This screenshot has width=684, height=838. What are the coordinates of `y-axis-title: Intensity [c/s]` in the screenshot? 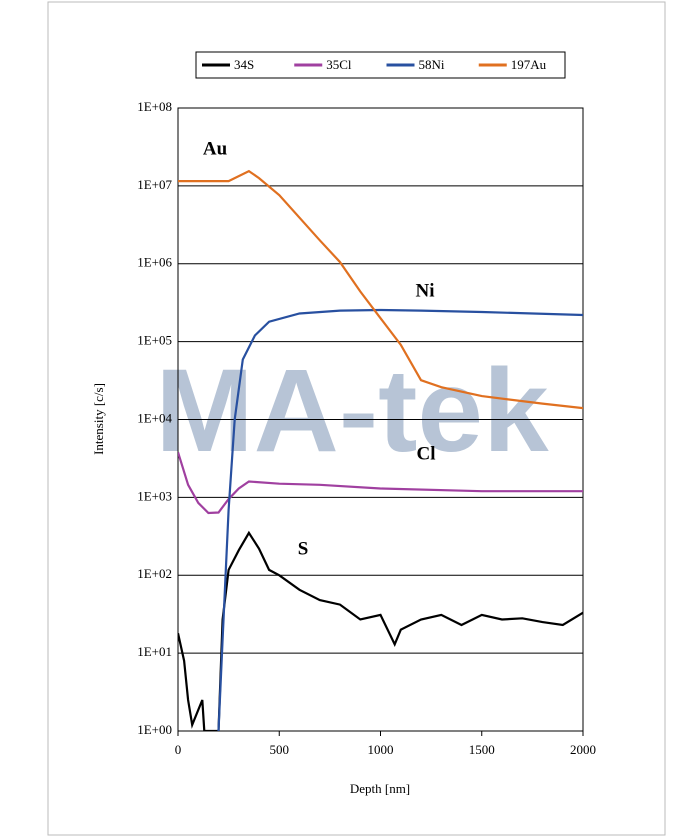 It's located at (98, 419).